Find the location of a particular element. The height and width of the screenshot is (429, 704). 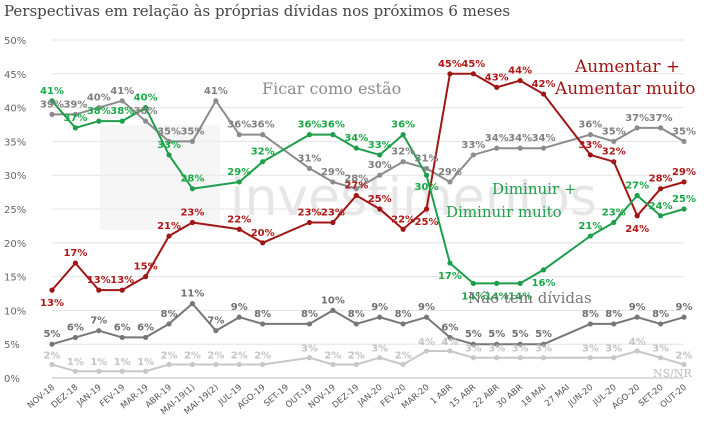

data-label-ficar: 41% is located at coordinates (122, 91).